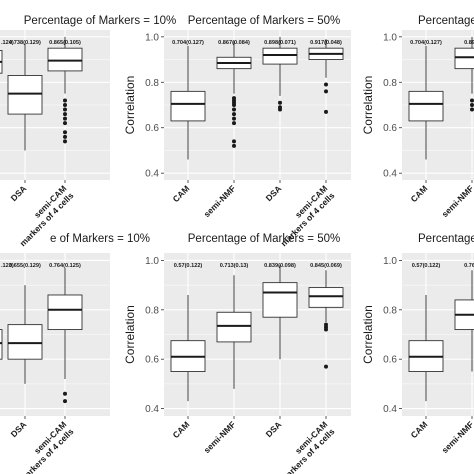 This screenshot has height=474, width=474. What do you see at coordinates (469, 266) in the screenshot?
I see `stat-label-1: 0.766(` at bounding box center [469, 266].